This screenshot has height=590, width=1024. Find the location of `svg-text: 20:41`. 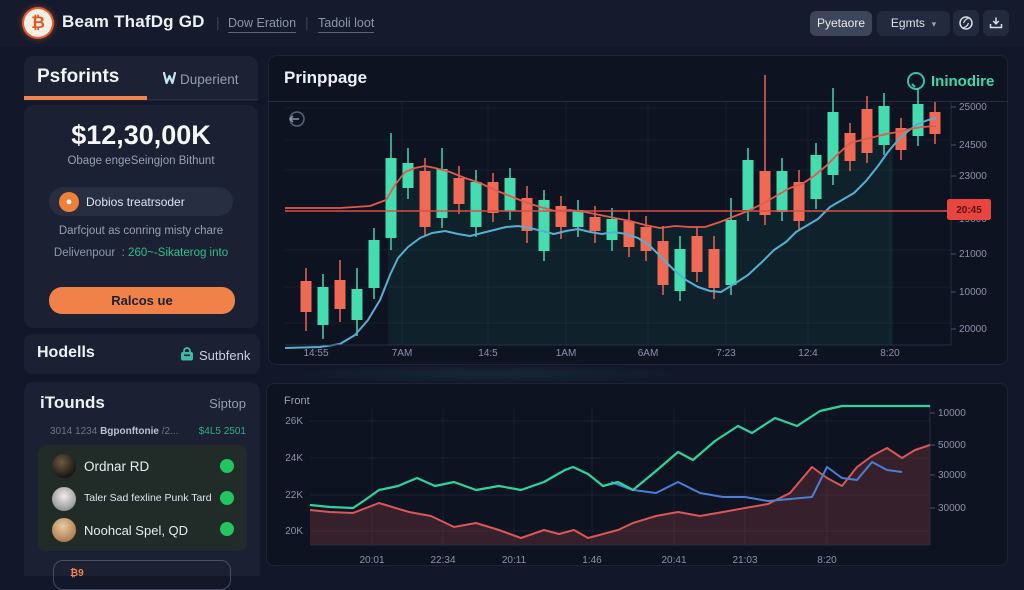

svg-text: 20:41 is located at coordinates (673, 560).